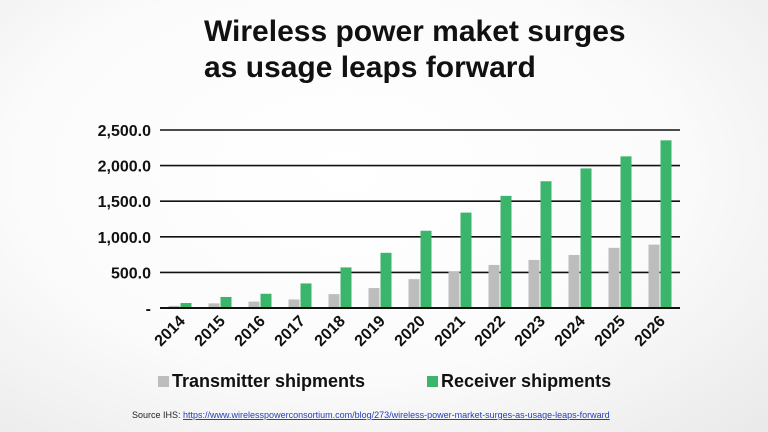 The image size is (768, 432). Describe the element at coordinates (330, 331) in the screenshot. I see `x-tick-label-2018: 2018` at that location.